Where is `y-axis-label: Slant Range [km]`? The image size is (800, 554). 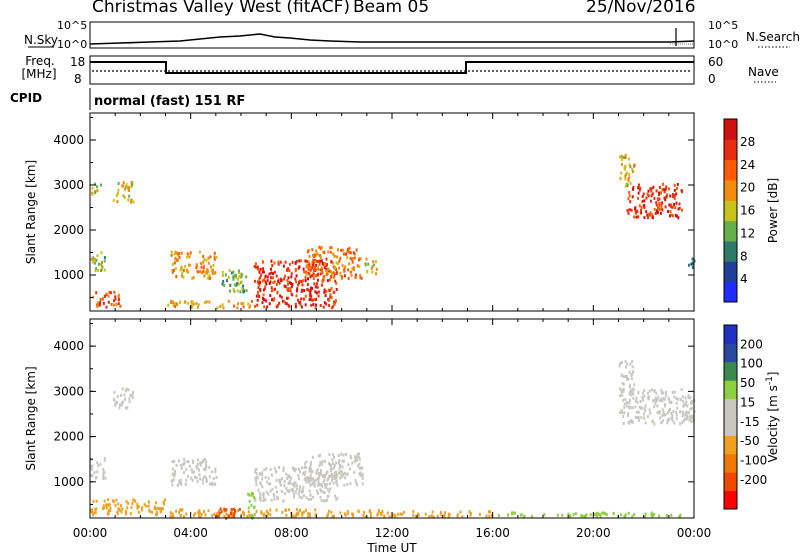
y-axis-label: Slant Range [km] is located at coordinates (31, 212).